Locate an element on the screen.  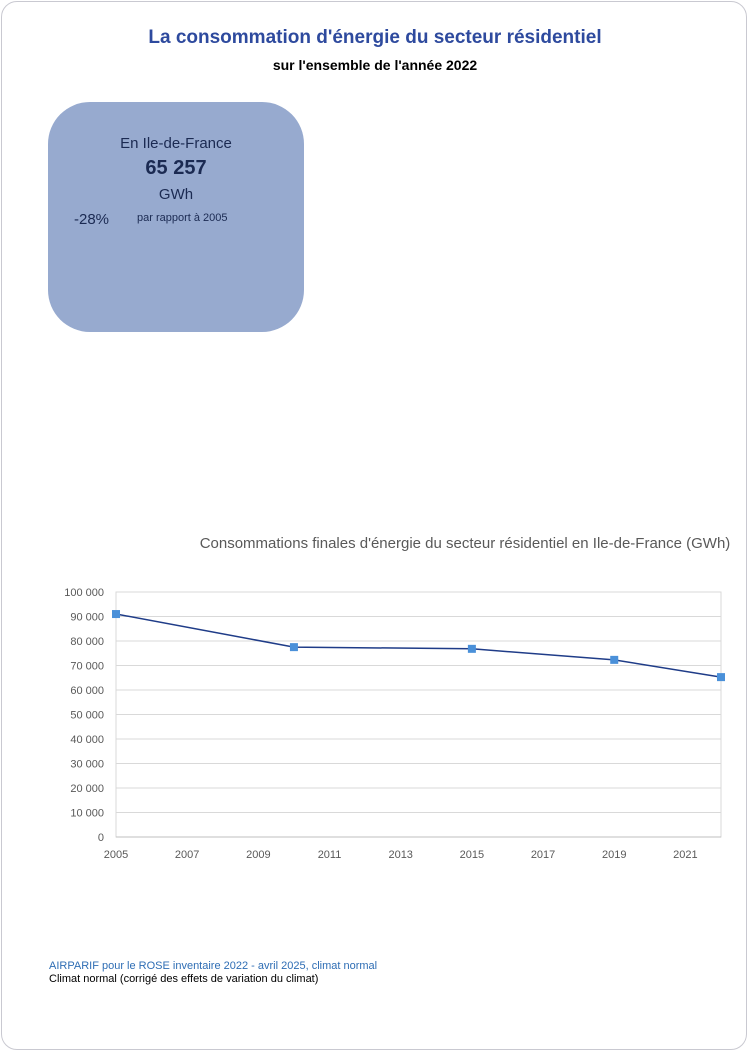
kpi-change: -28% is located at coordinates (92, 219).